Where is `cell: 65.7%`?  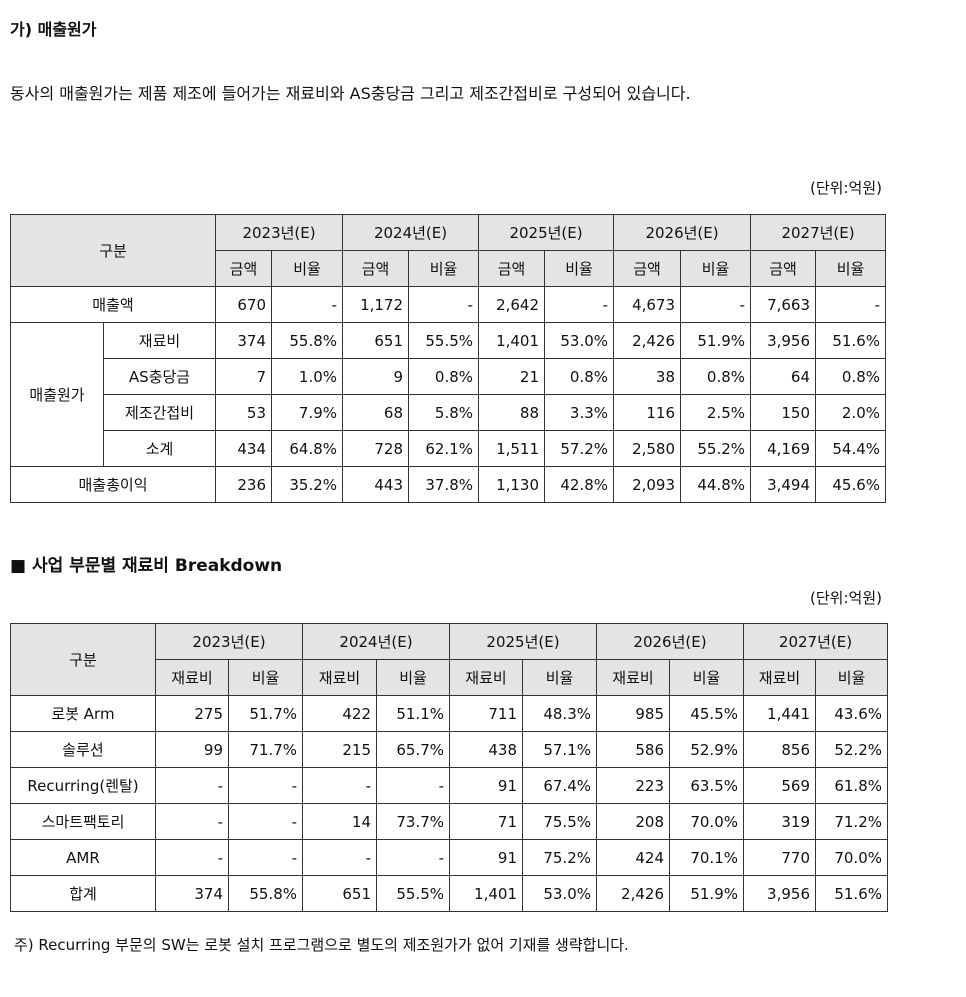
cell: 65.7% is located at coordinates (413, 749).